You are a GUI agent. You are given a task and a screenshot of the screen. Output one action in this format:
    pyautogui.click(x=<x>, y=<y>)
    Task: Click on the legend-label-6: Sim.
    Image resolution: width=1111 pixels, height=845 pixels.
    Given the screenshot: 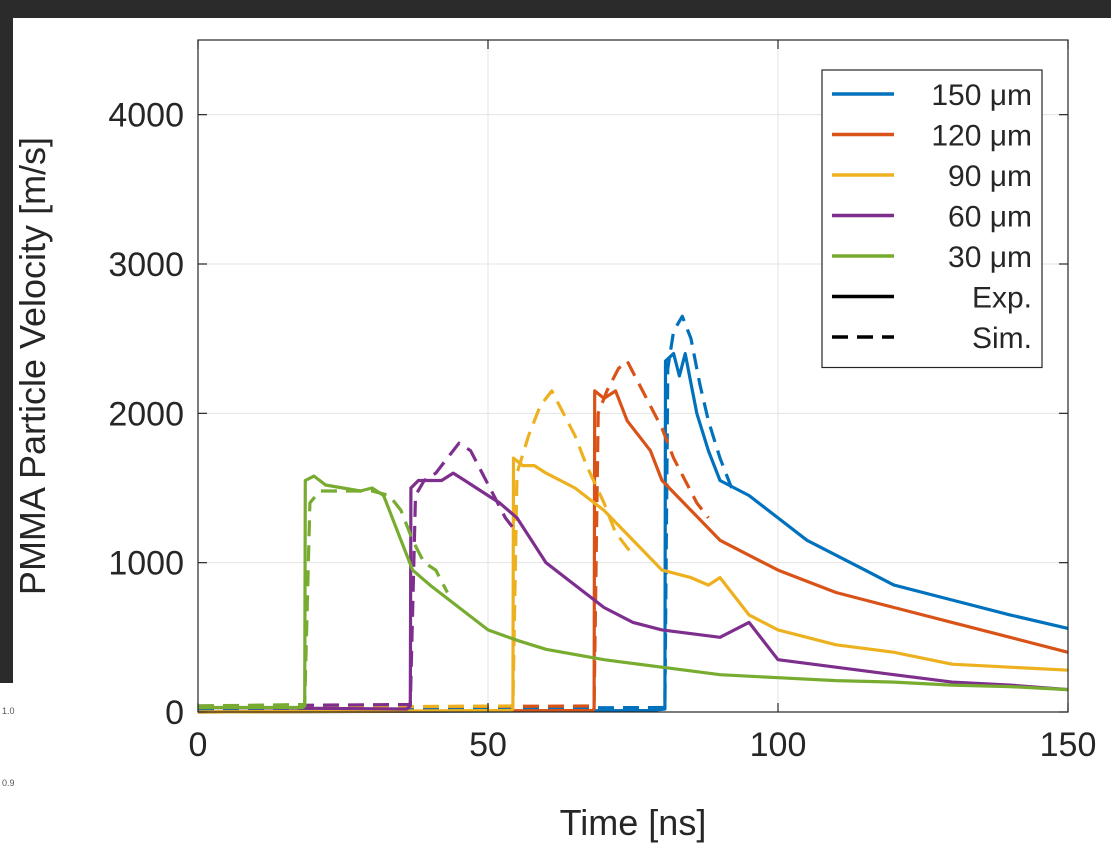 What is the action you would take?
    pyautogui.click(x=1002, y=338)
    